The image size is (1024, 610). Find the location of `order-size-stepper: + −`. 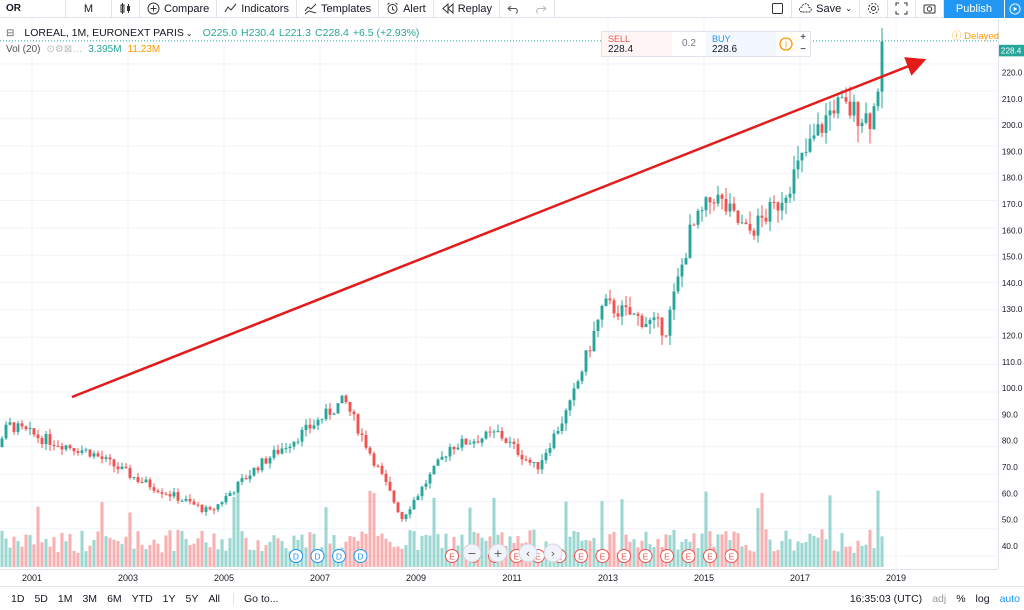

order-size-stepper: + − is located at coordinates (803, 44).